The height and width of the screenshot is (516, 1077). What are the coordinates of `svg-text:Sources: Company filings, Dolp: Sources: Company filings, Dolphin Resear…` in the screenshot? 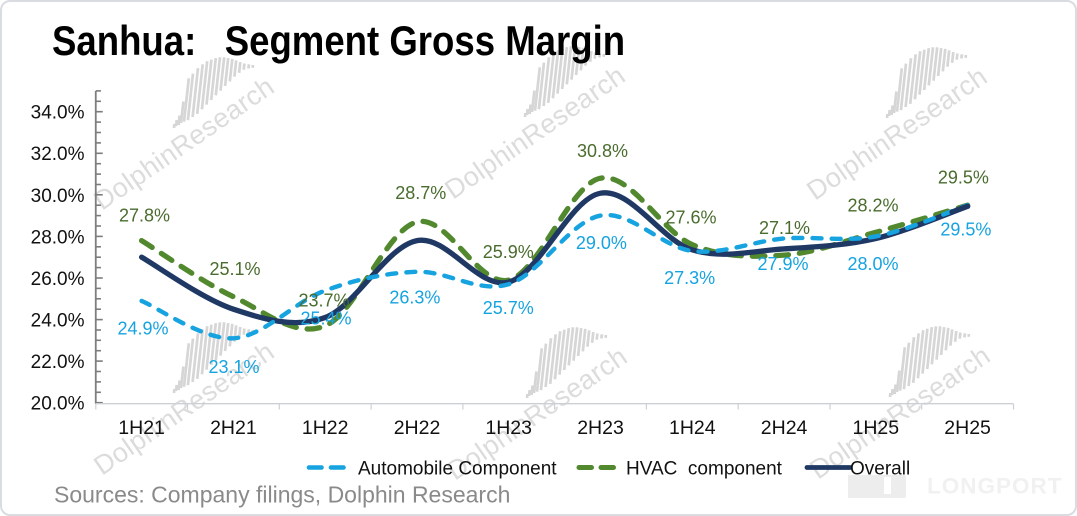 It's located at (282, 495).